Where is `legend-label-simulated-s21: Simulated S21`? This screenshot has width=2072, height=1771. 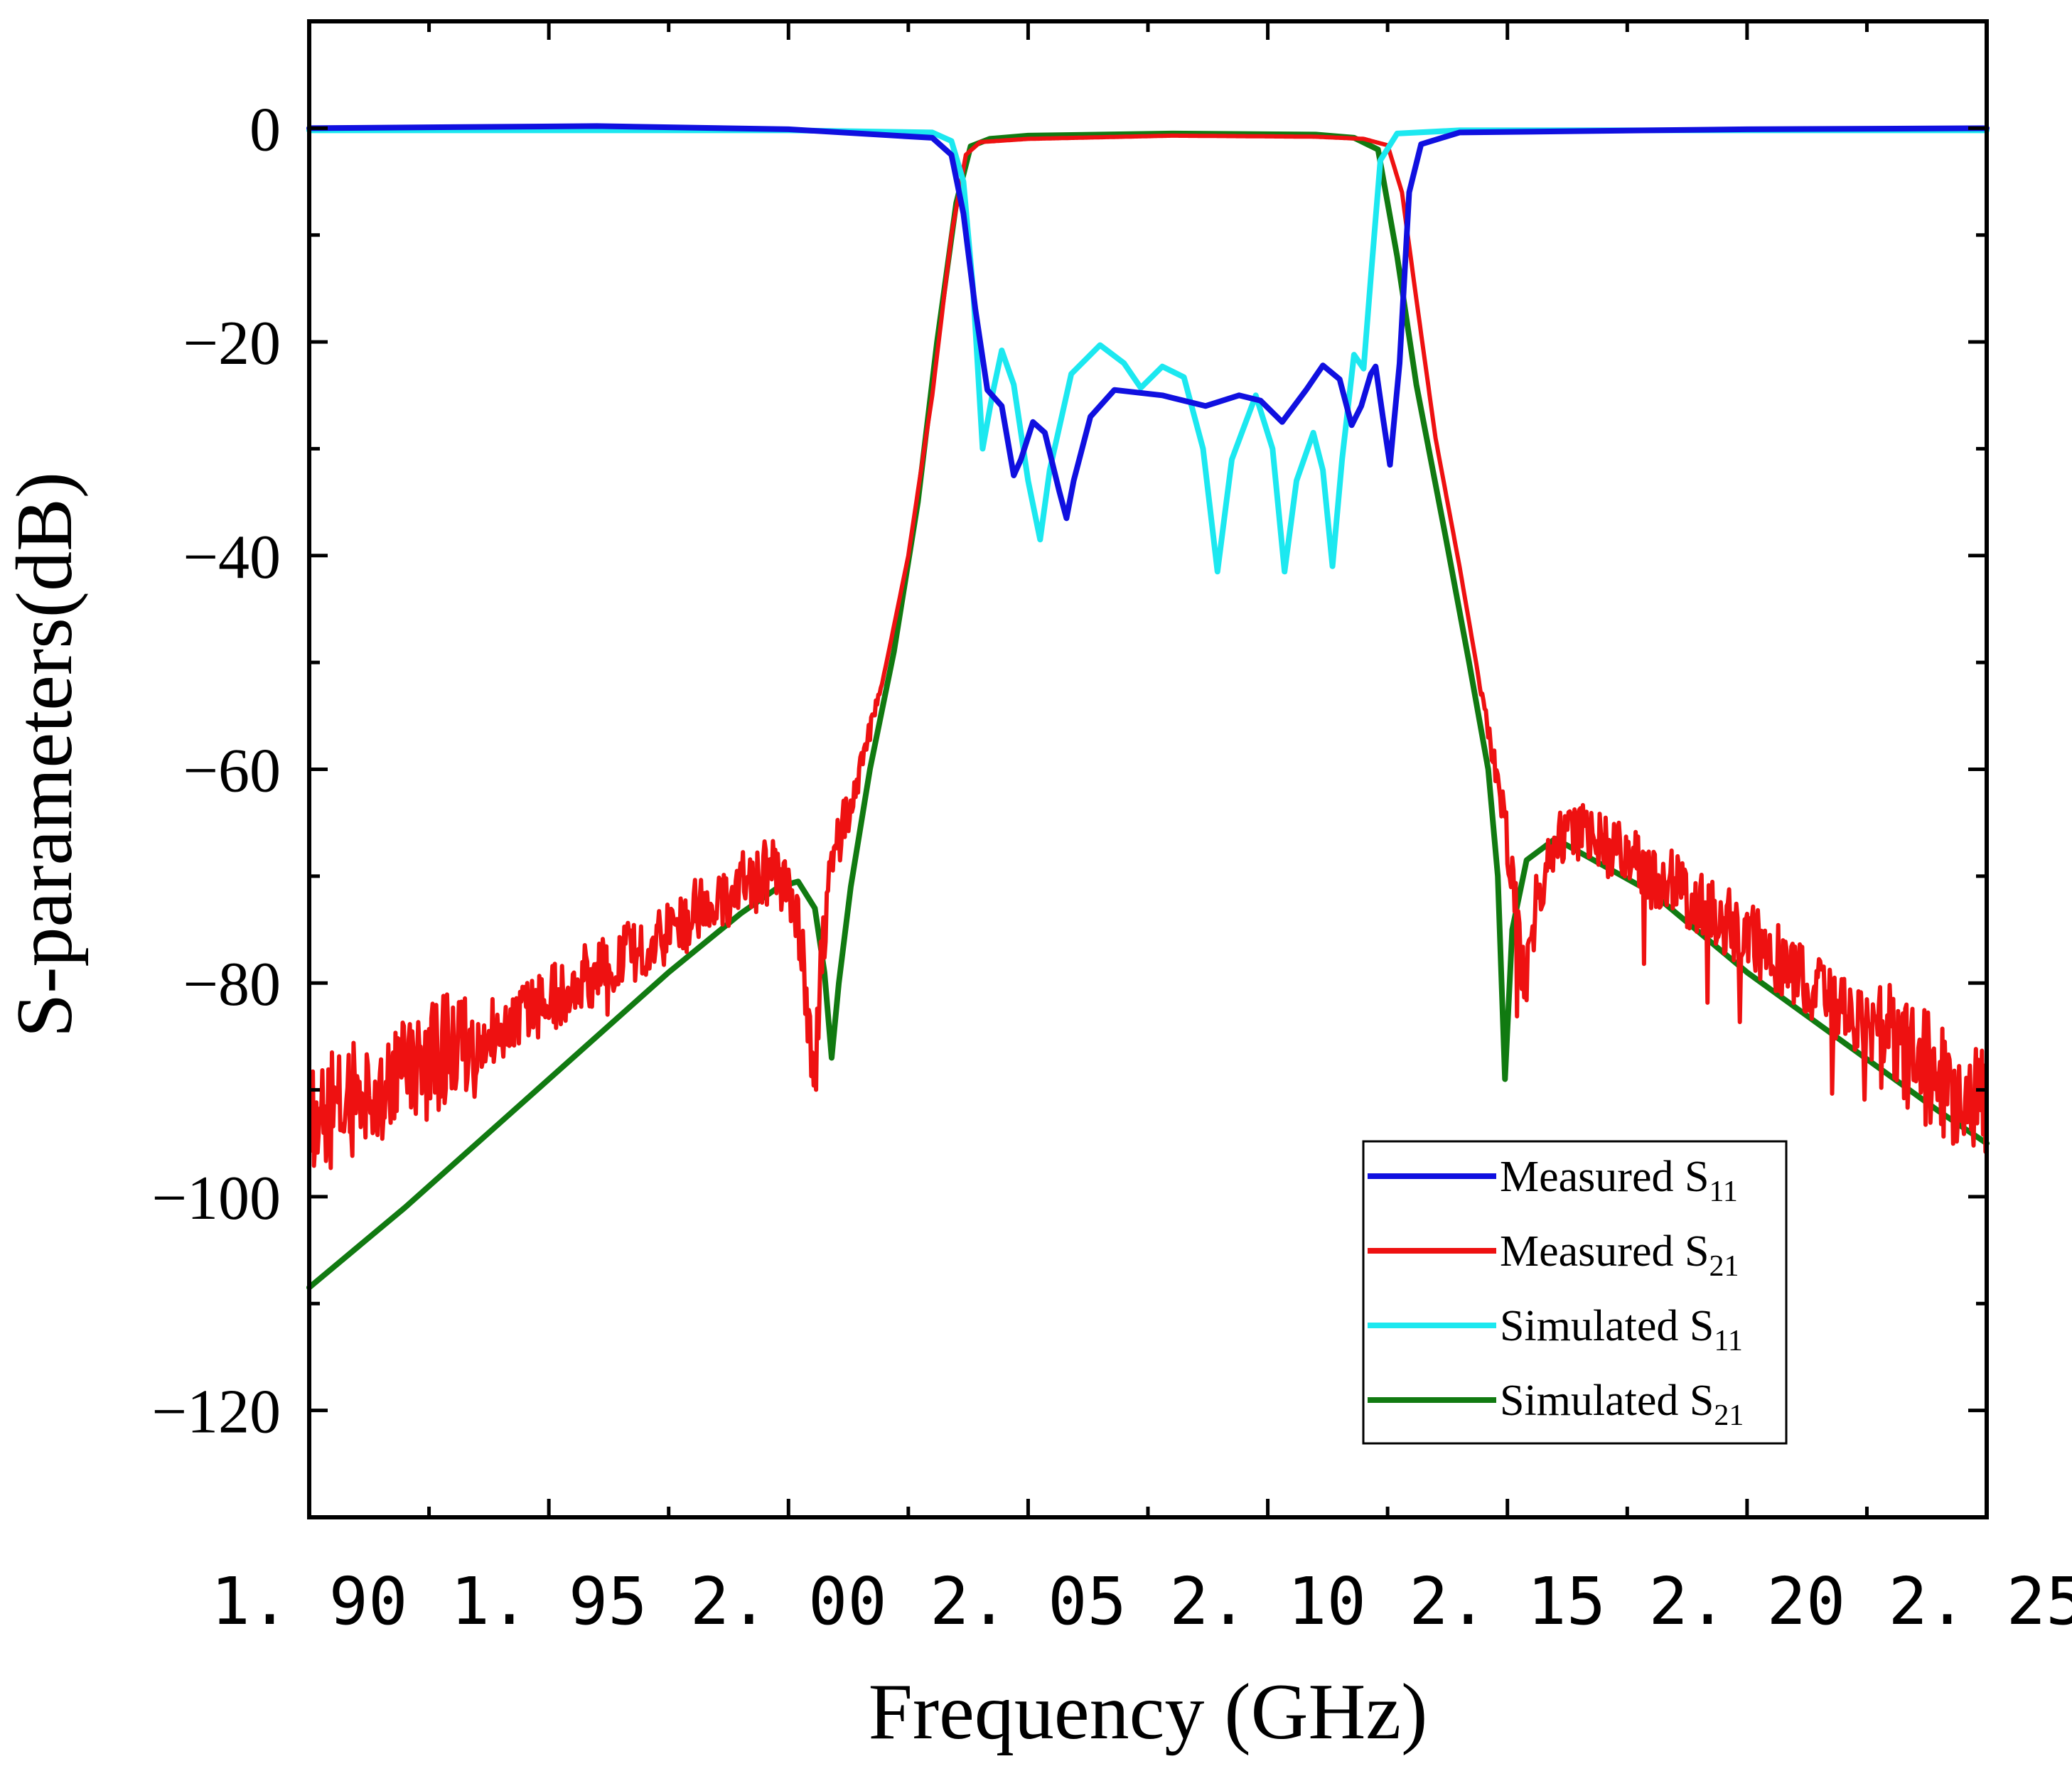
legend-label-simulated-s21: Simulated S21 is located at coordinates (1622, 1405).